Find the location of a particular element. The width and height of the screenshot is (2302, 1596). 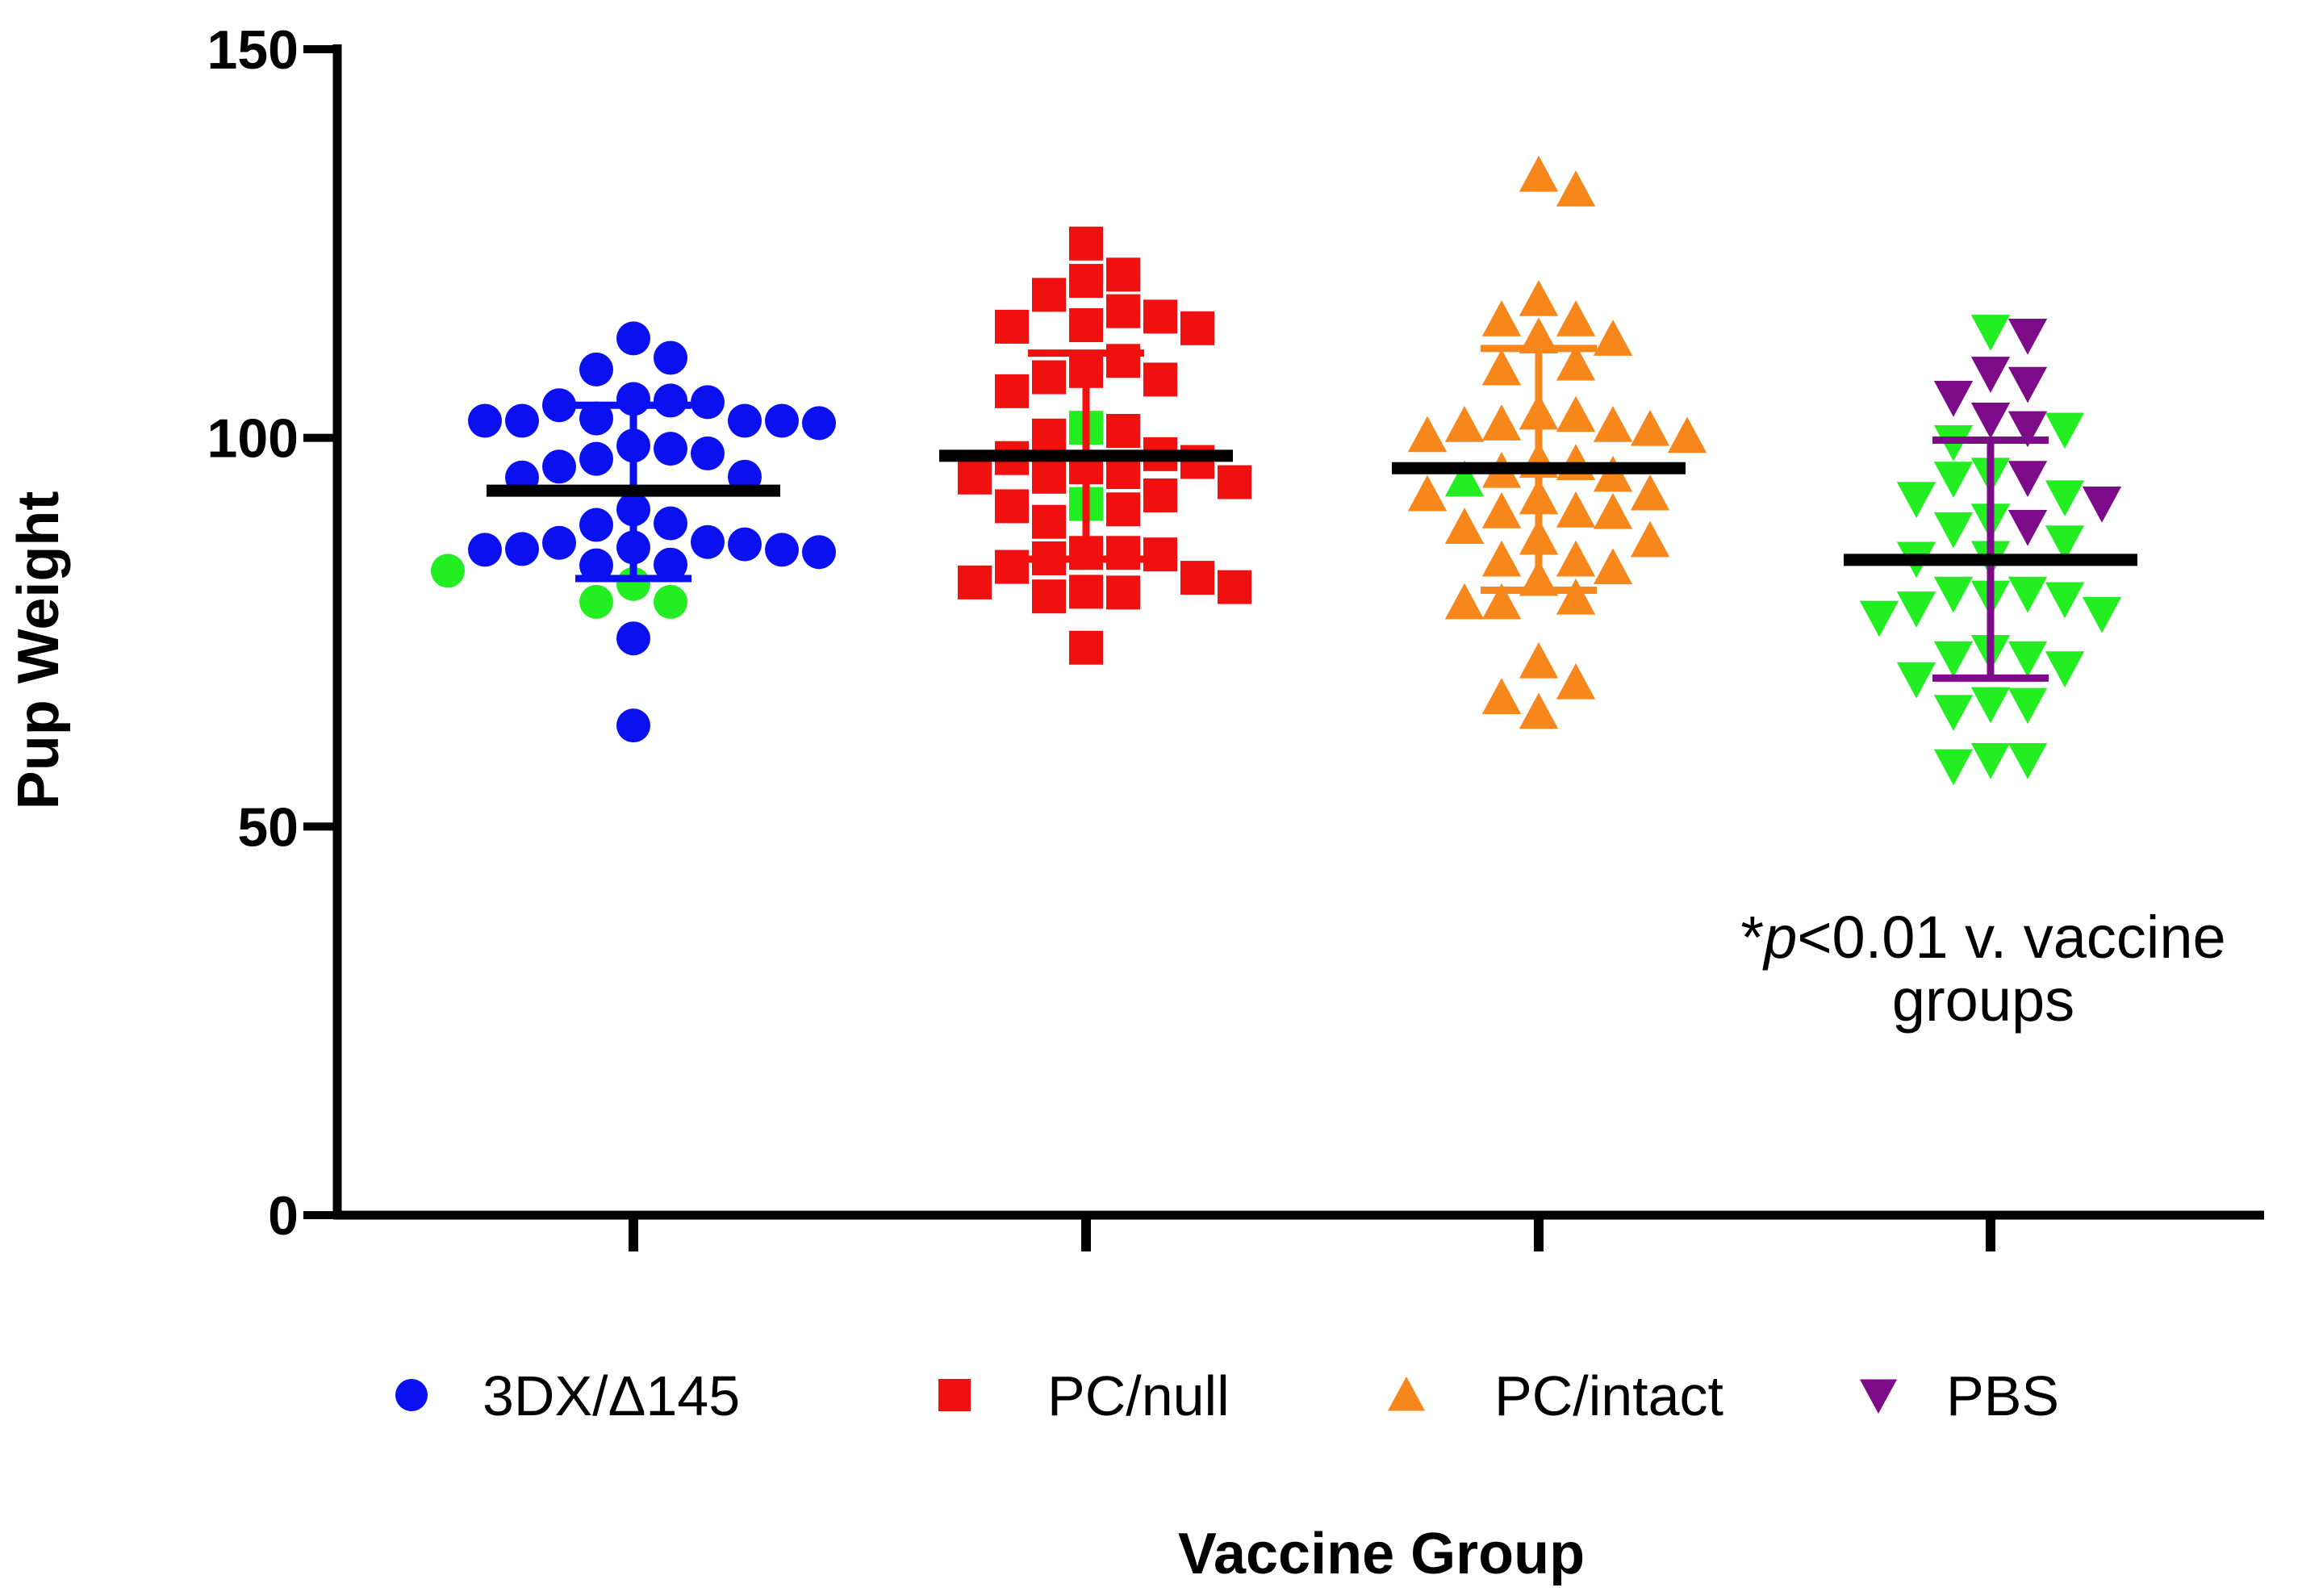

legend-item-1: 3DX/Δ145 is located at coordinates (567, 1396).